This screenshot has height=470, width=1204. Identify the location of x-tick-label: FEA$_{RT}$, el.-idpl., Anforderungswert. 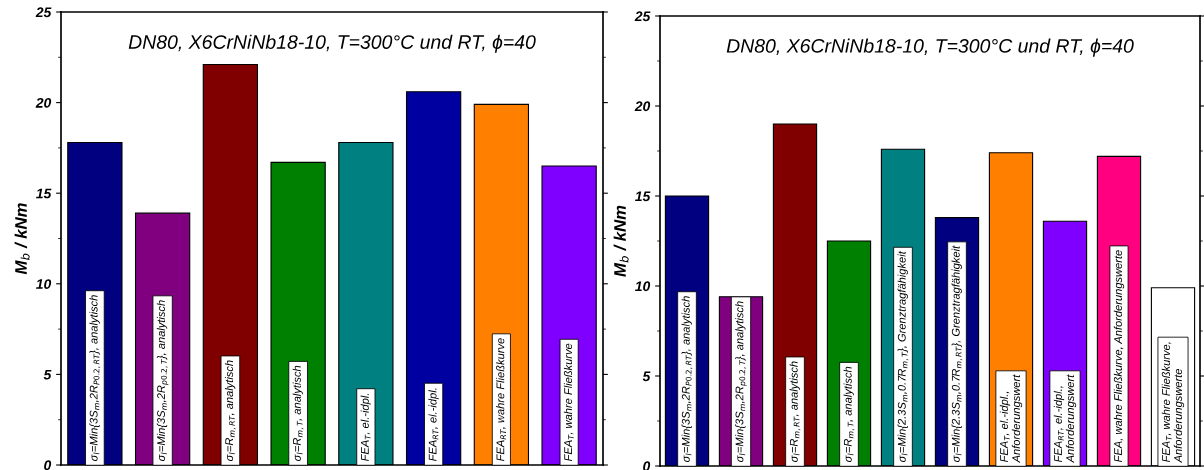
(1065, 418).